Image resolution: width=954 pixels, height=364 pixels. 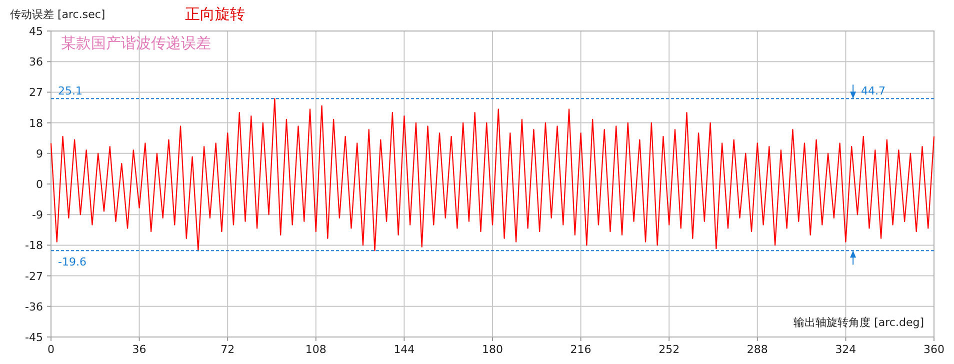 I want to click on annotation: 某款国产谐波传递误差, so click(x=136, y=43).